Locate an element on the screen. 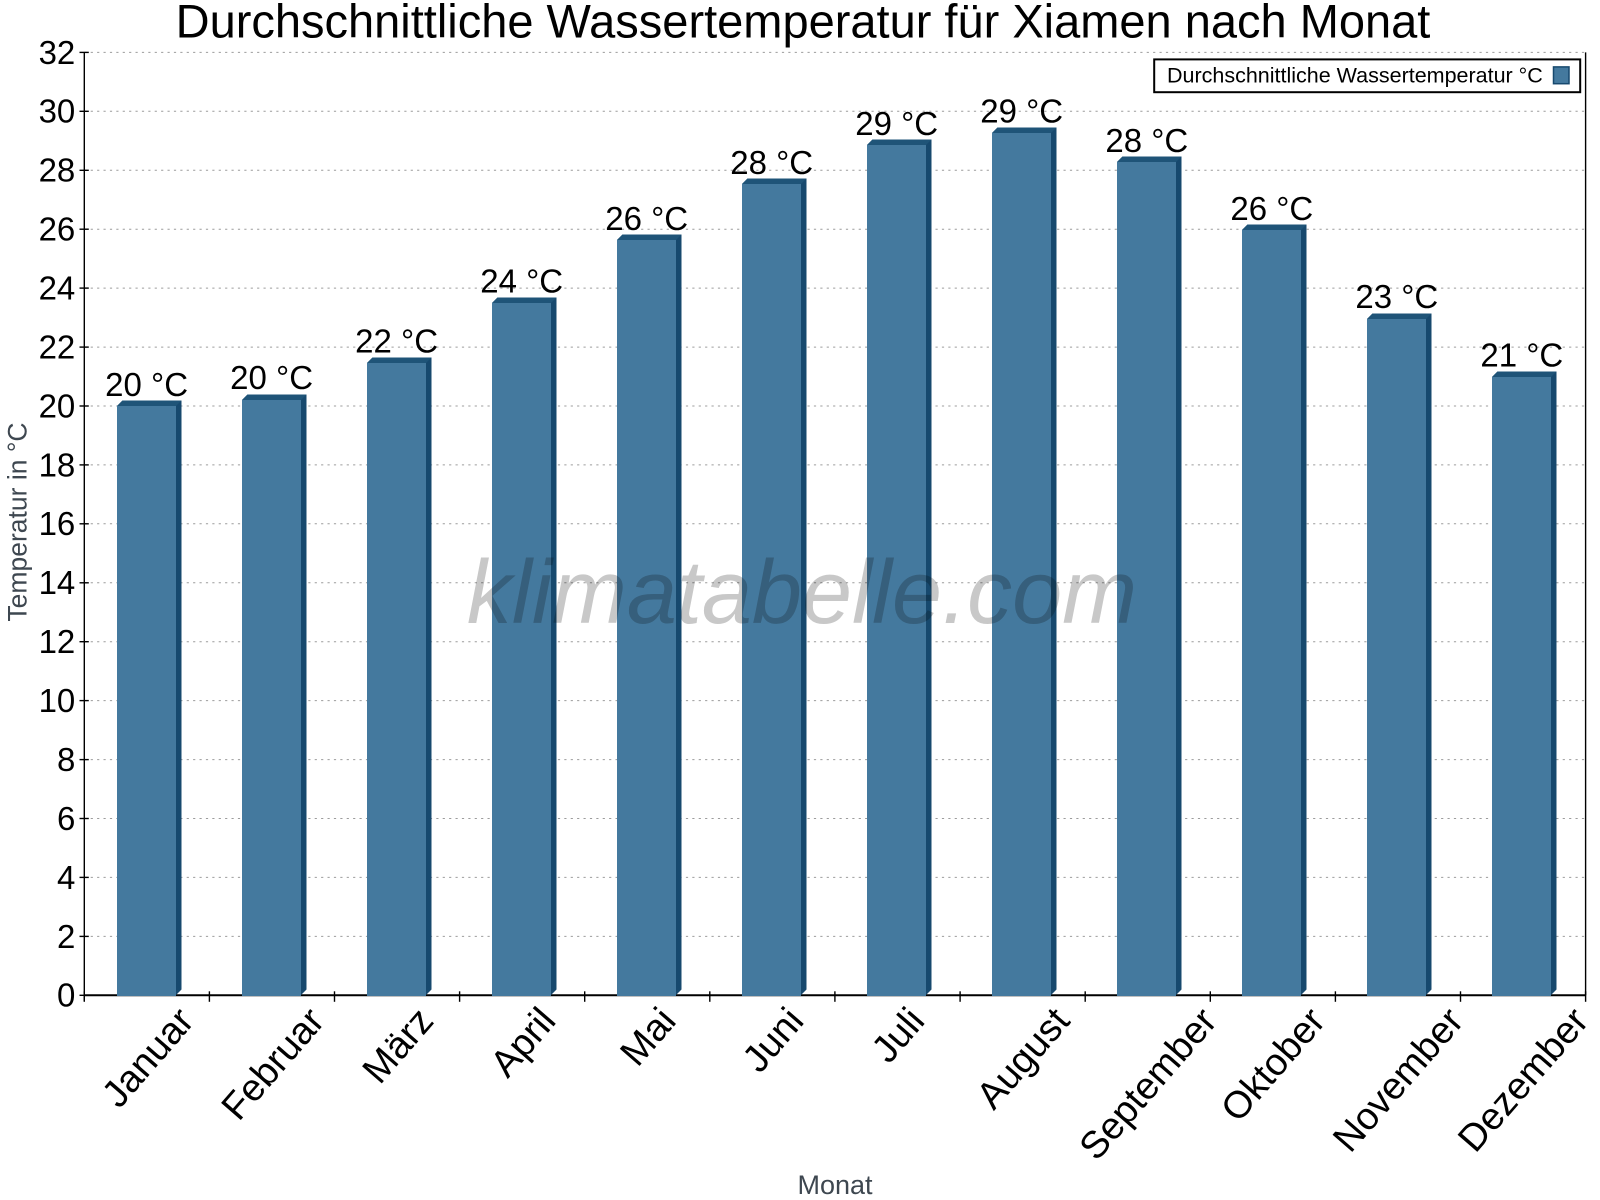  svg-text: klimatabelle.com is located at coordinates (802, 593).